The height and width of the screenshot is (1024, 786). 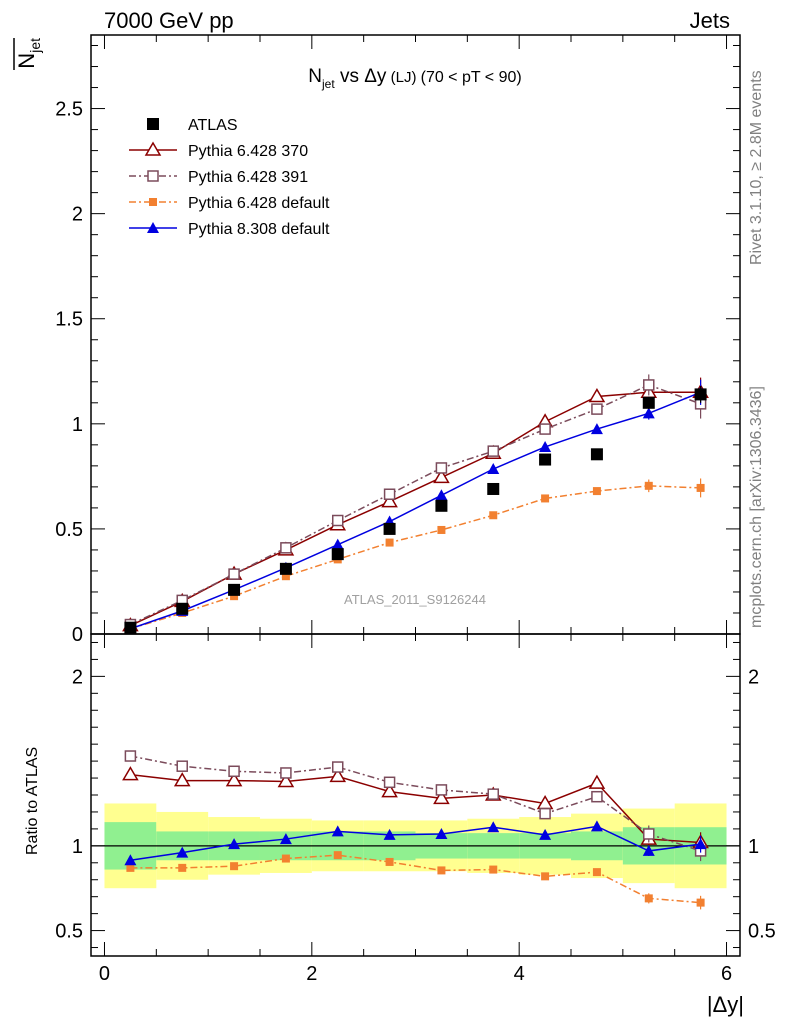 I want to click on ratio-ylabel: Ratio to ATLAS, so click(x=32, y=801).